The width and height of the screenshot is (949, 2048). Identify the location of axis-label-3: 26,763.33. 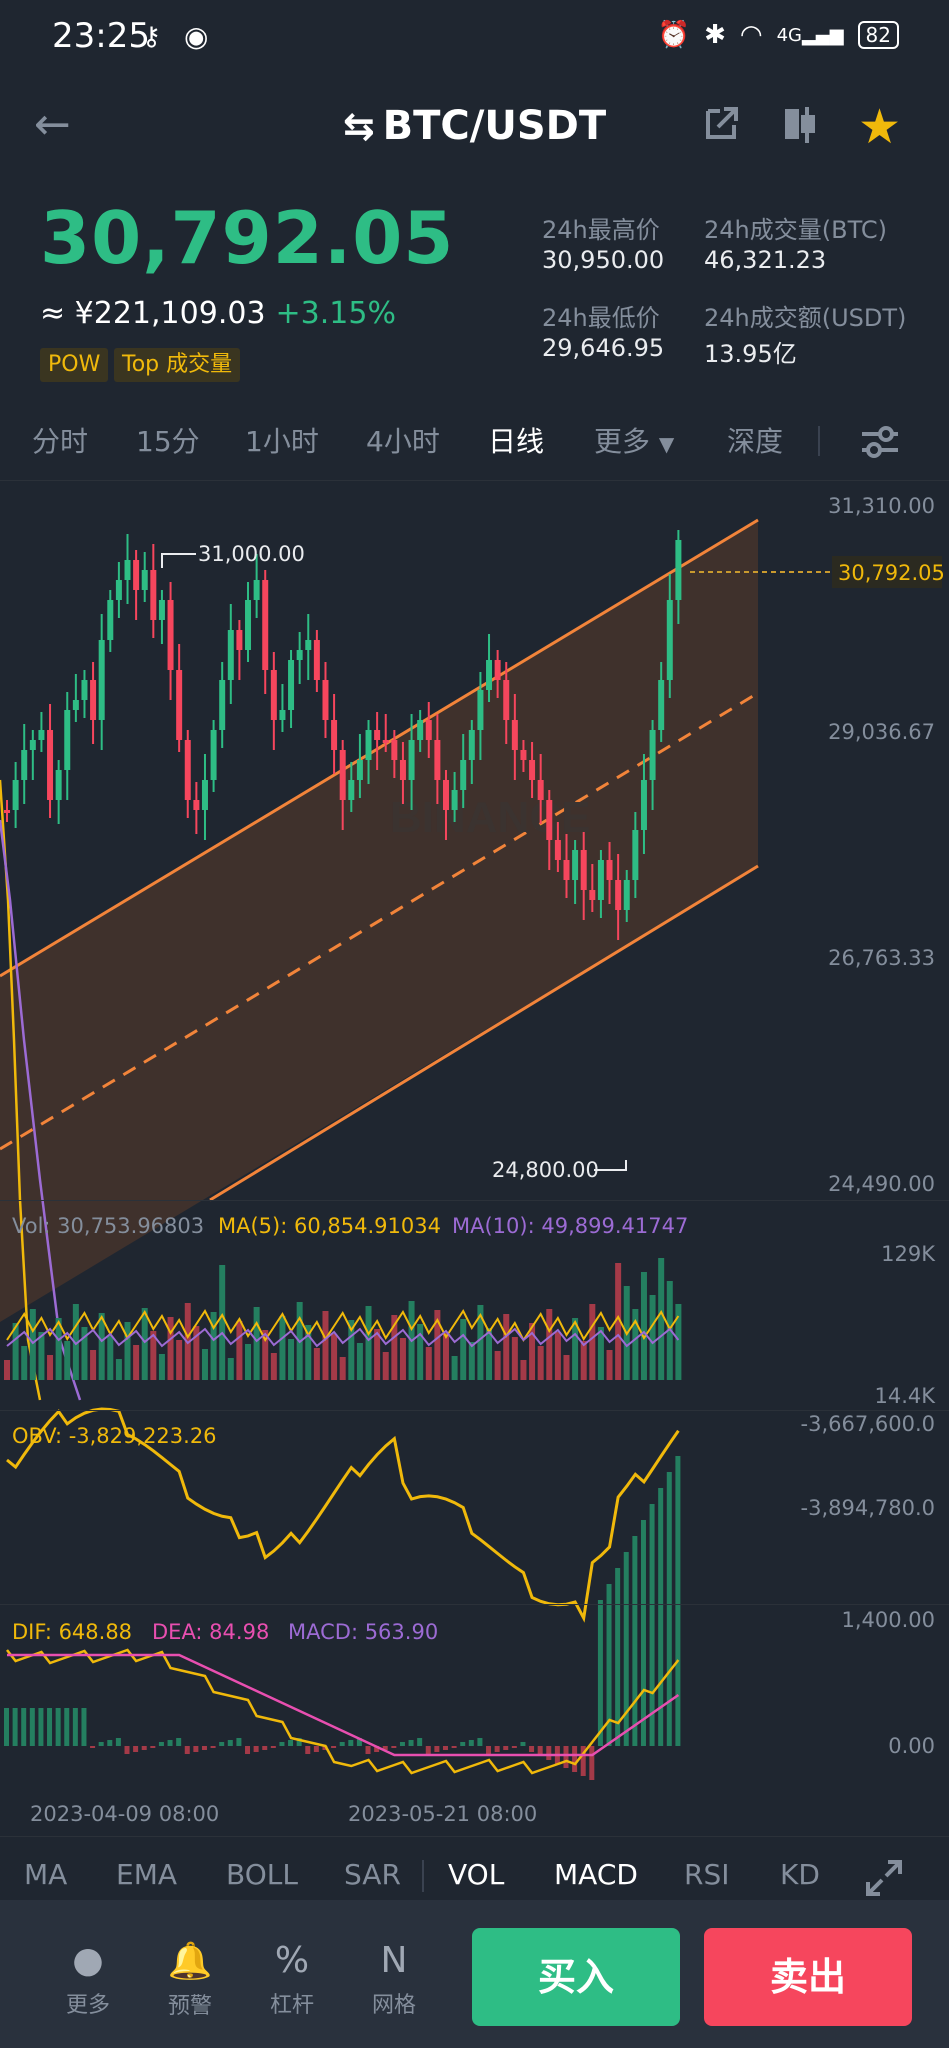
(881, 958).